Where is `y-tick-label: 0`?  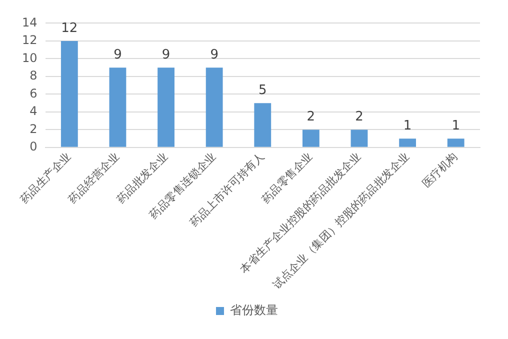 y-tick-label: 0 is located at coordinates (34, 147).